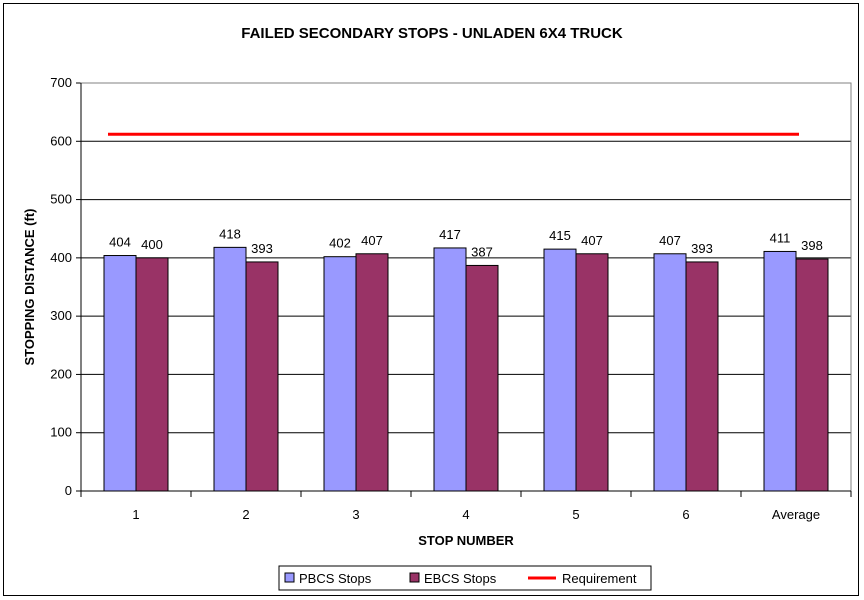 The width and height of the screenshot is (864, 600). Describe the element at coordinates (482, 251) in the screenshot. I see `data-label-ebcs-4: 387` at that location.